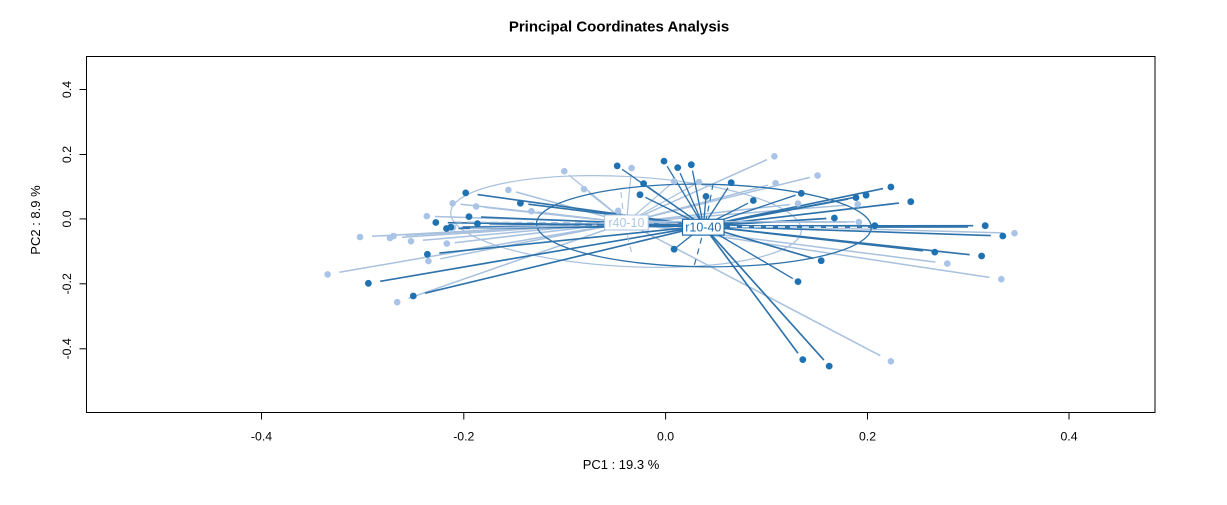 The image size is (1227, 505). Describe the element at coordinates (35, 220) in the screenshot. I see `svg-text: PC2 : 8.9 %` at that location.